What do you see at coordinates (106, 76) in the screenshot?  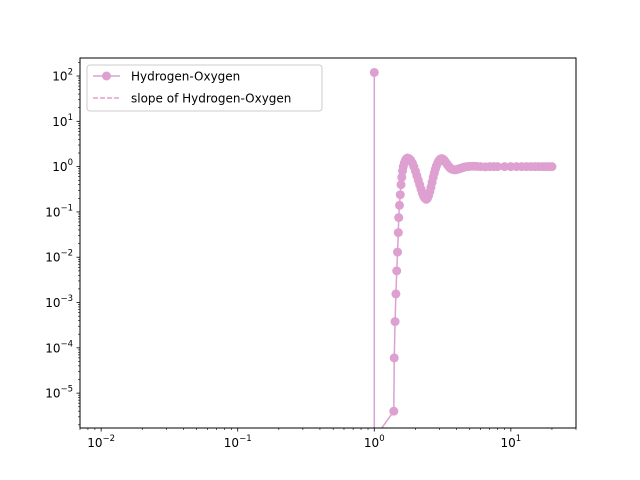 I see `legend-marker-hydrogen-oxygen` at bounding box center [106, 76].